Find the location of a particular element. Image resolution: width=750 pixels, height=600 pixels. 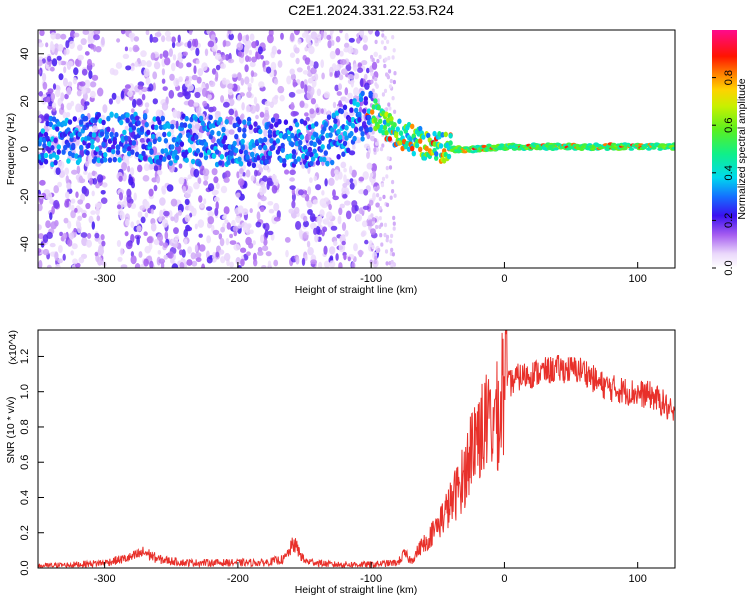

colorbar-label: Normalized spectral amplitude is located at coordinates (742, 148).